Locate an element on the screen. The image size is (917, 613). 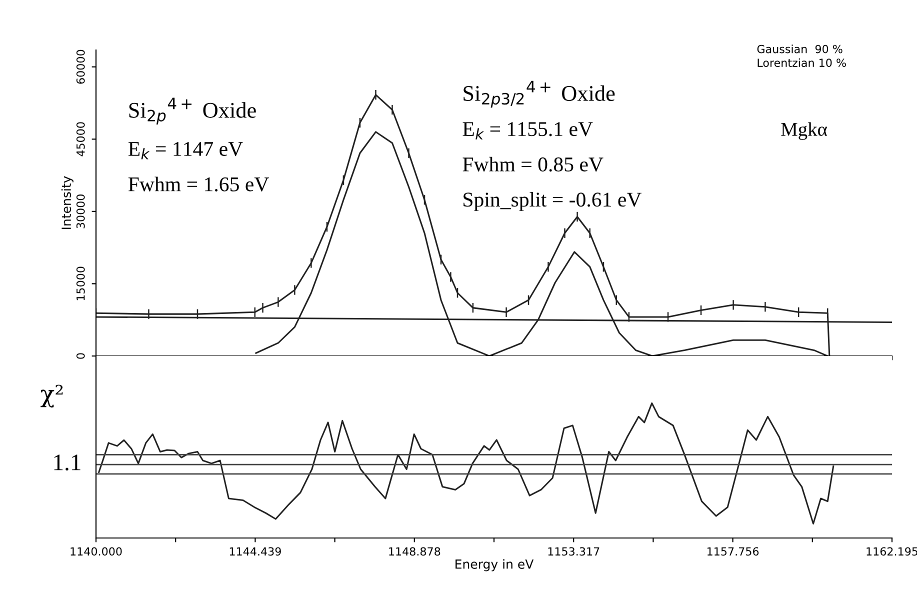
x-tick-label: 1148.878 is located at coordinates (414, 551).